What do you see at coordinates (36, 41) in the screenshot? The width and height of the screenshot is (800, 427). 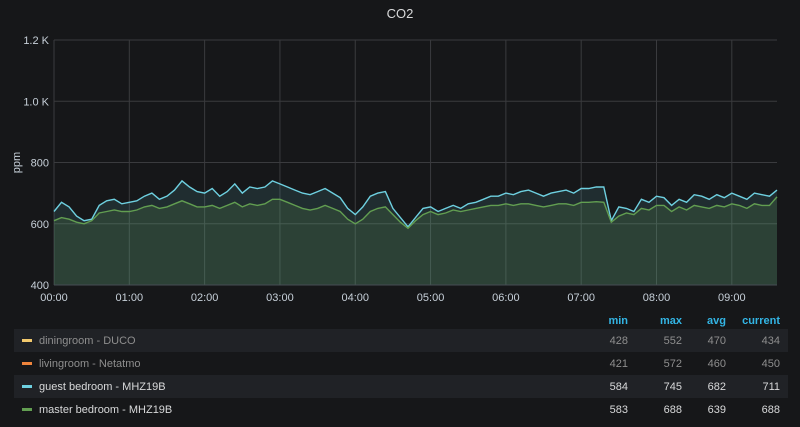 I see `y-tick-label: 1.2 K` at bounding box center [36, 41].